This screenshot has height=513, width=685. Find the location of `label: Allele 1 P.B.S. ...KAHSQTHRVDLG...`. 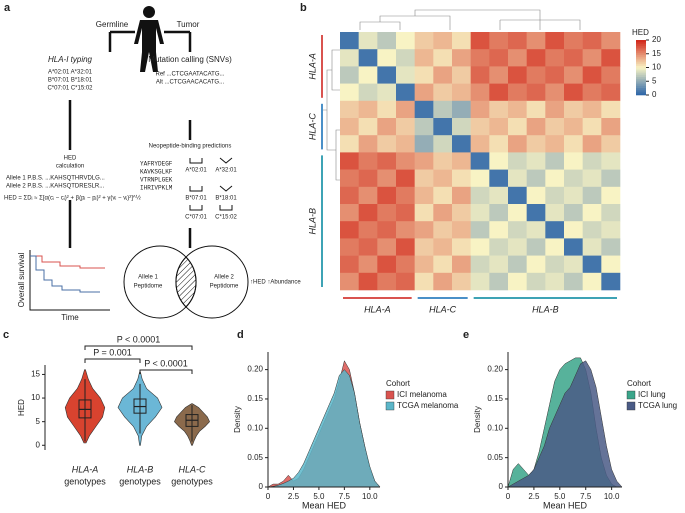

label: Allele 1 P.B.S. ...KAHSQTHRVDLG... is located at coordinates (55, 179).